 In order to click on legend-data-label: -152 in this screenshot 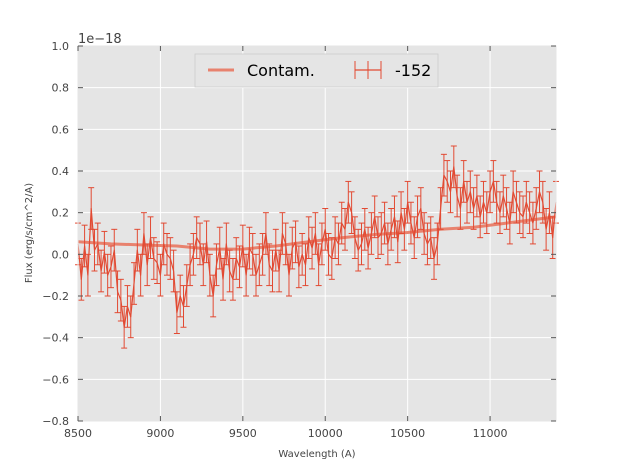, I will do `click(413, 70)`.